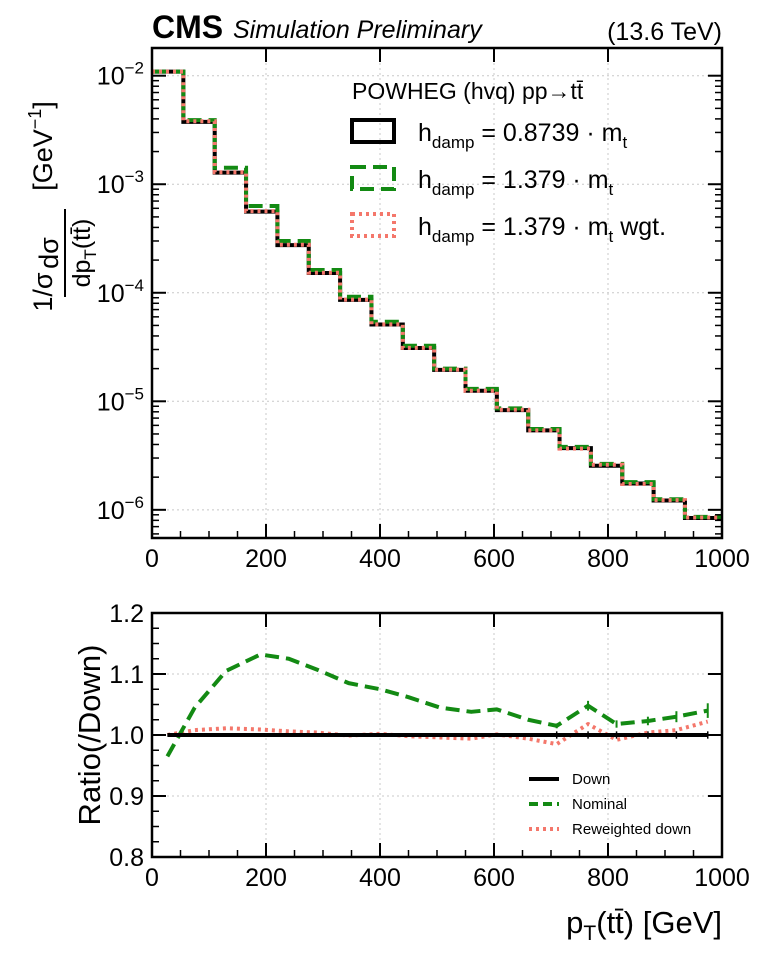 This screenshot has height=953, width=762. I want to click on bottom-ytick-label: 1.1, so click(126, 675).